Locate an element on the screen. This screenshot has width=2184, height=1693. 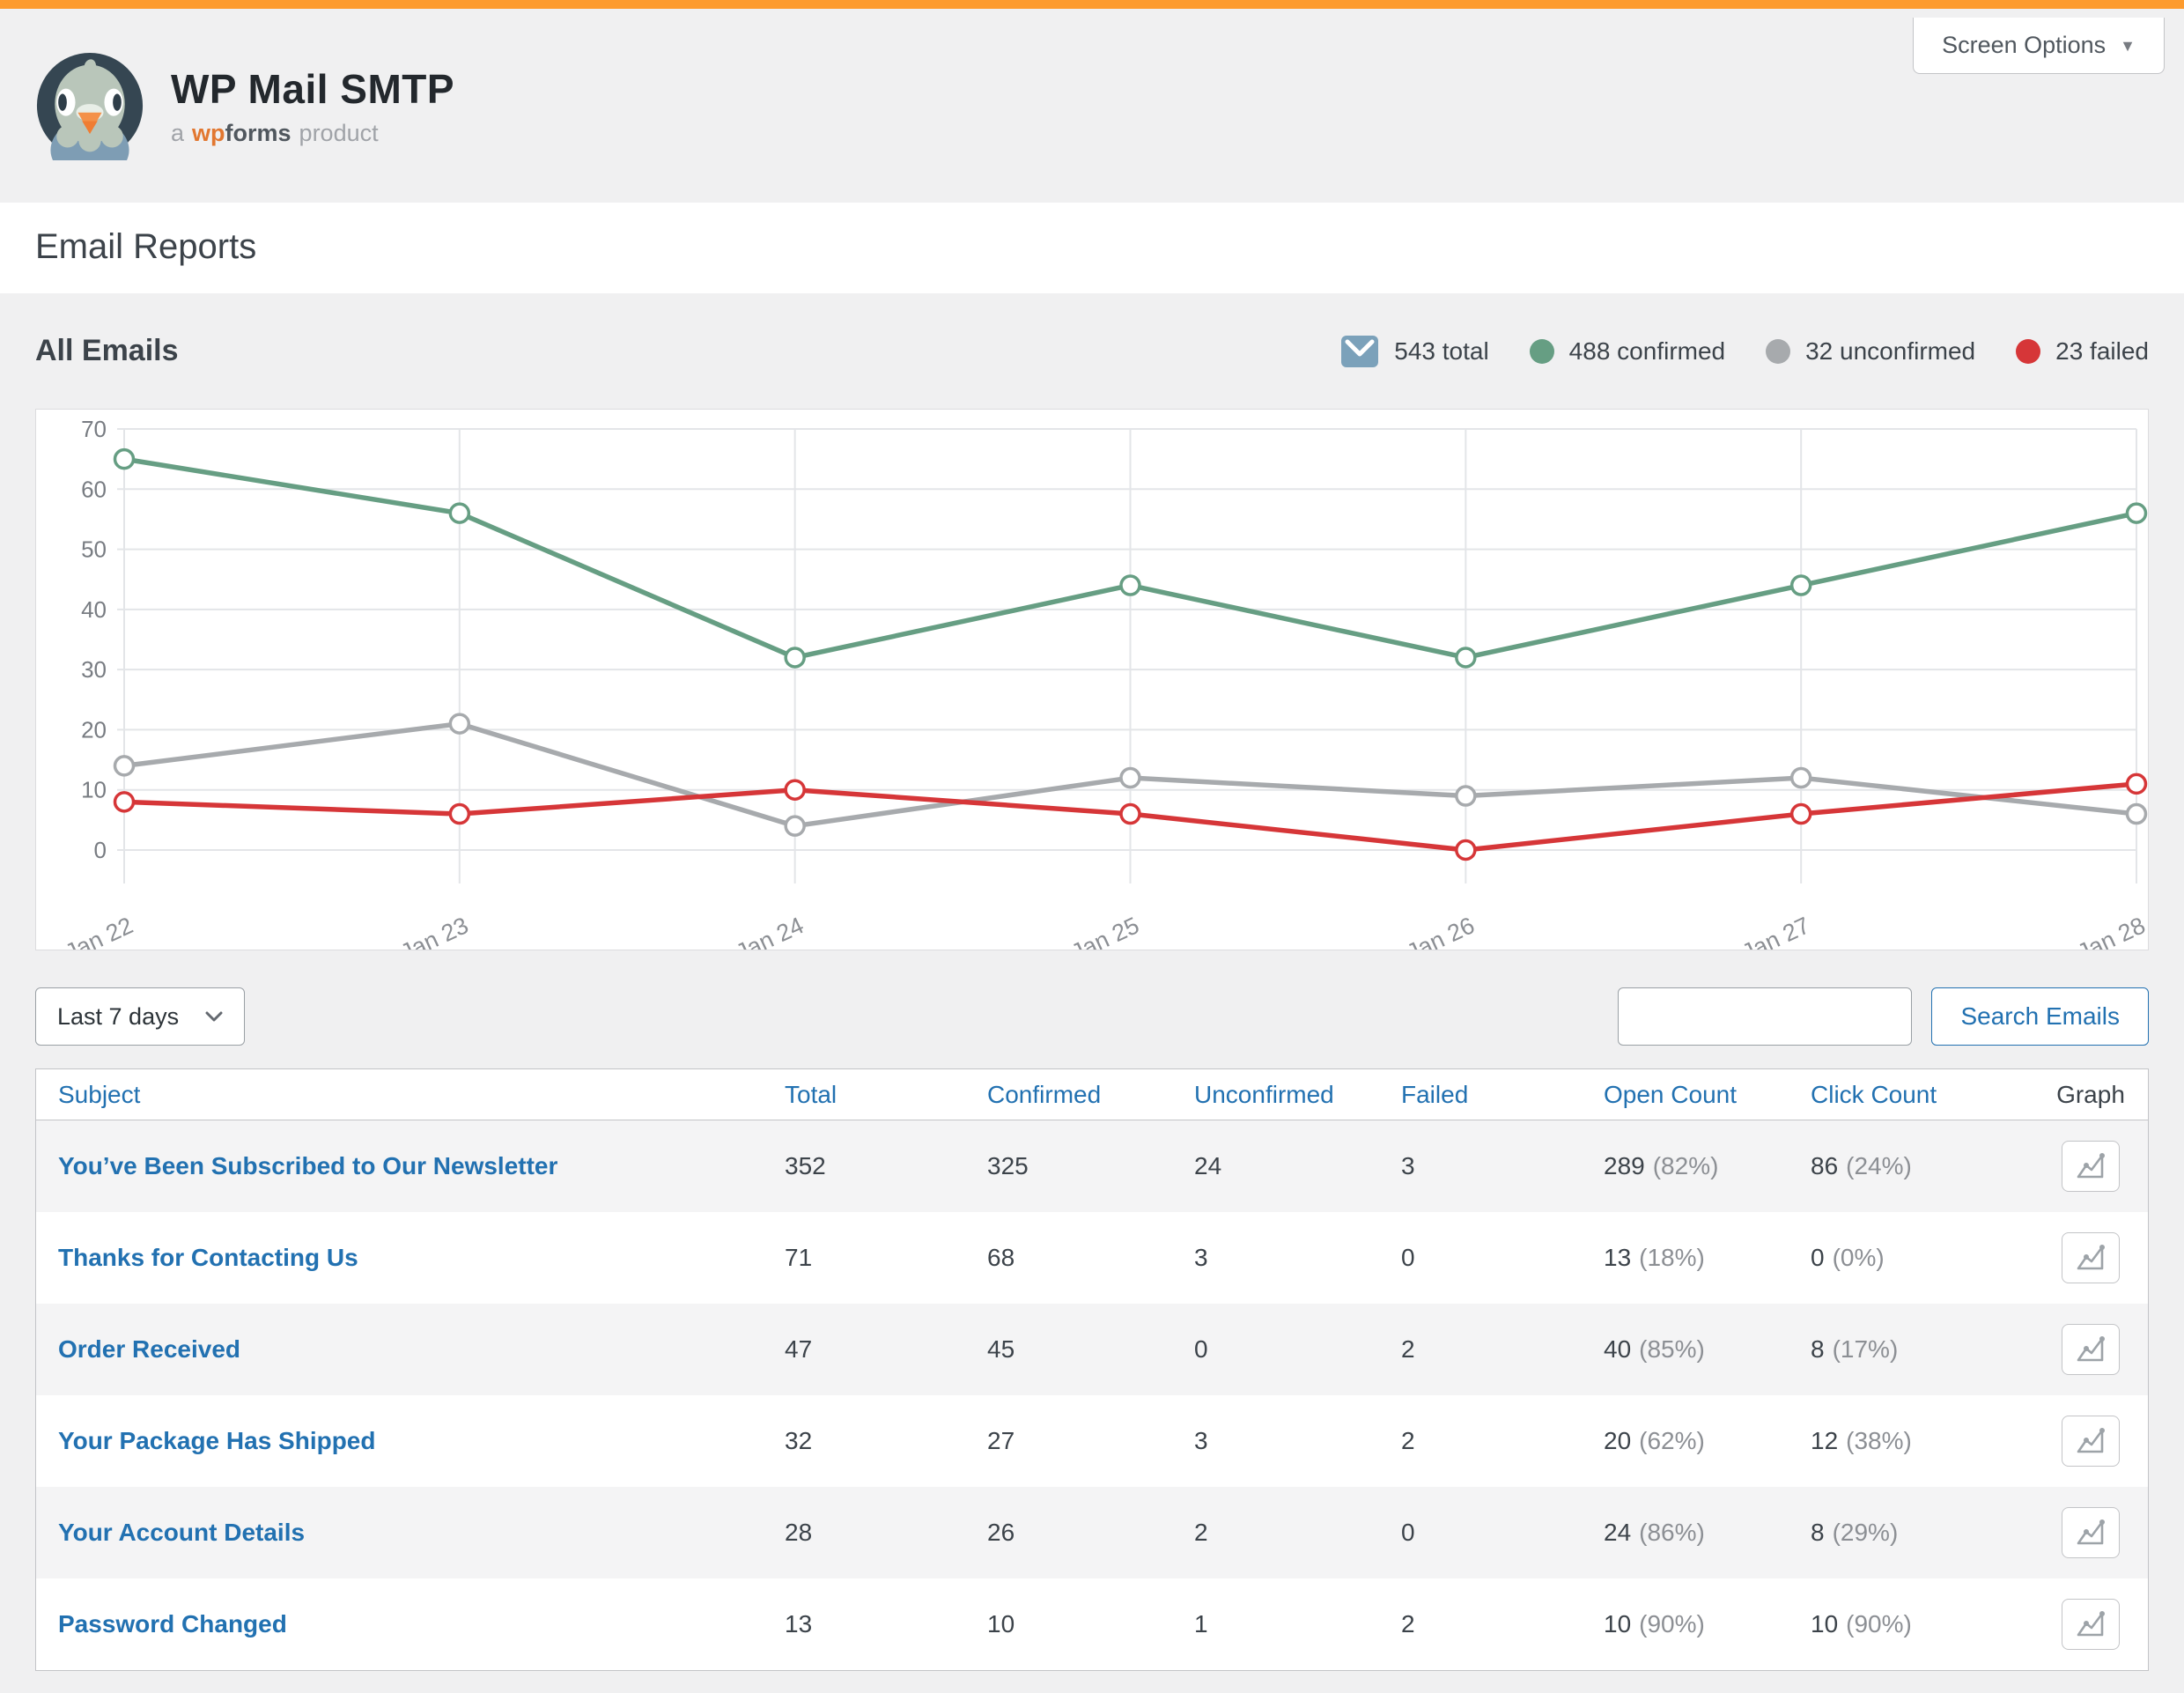
date-range-value: Last 7 days is located at coordinates (118, 1016).